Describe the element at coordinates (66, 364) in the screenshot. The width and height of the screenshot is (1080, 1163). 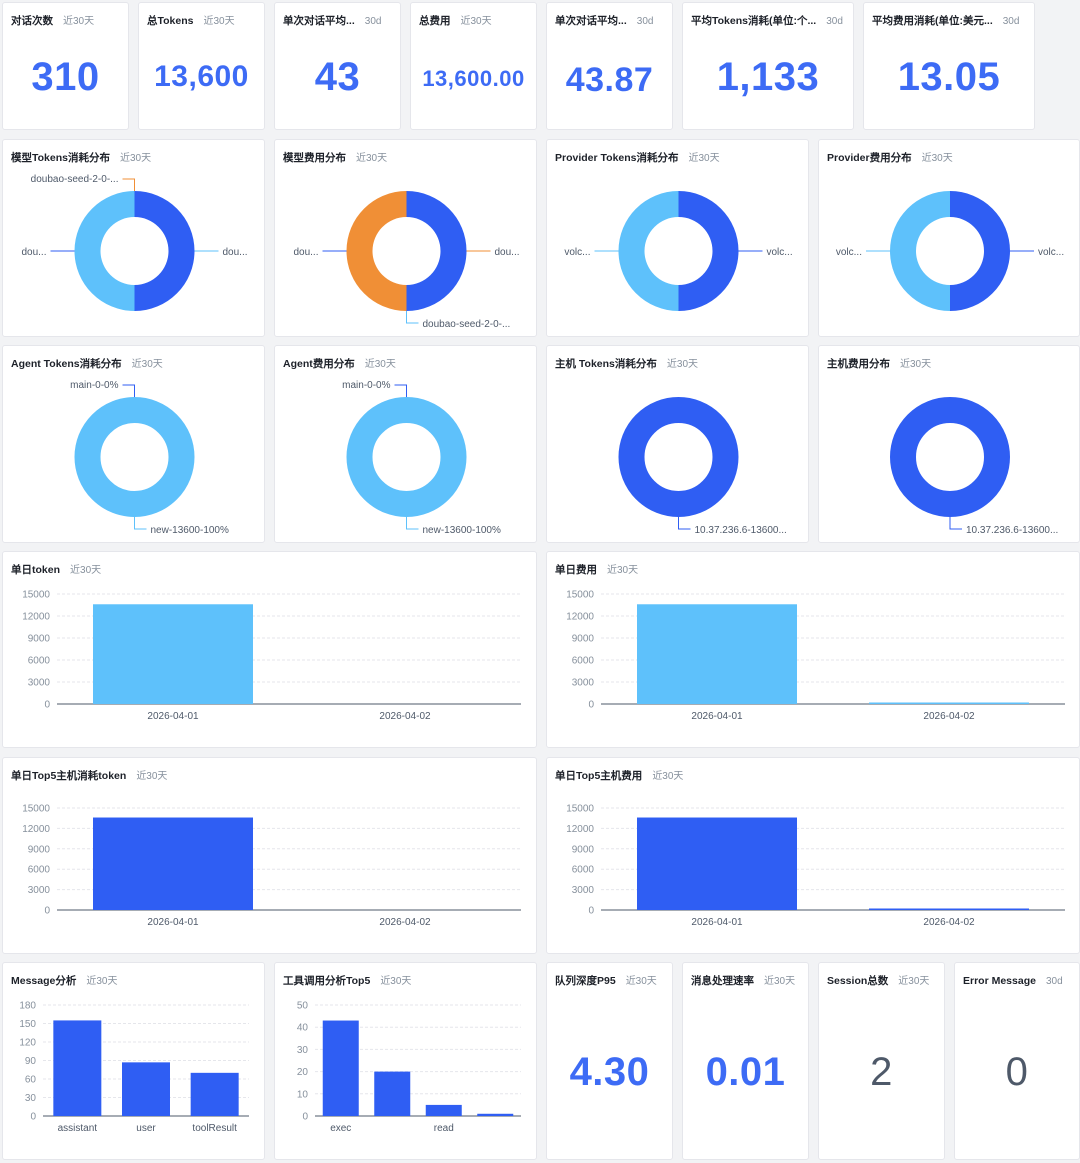
I see `card-title: Agent Tokens消耗分布` at that location.